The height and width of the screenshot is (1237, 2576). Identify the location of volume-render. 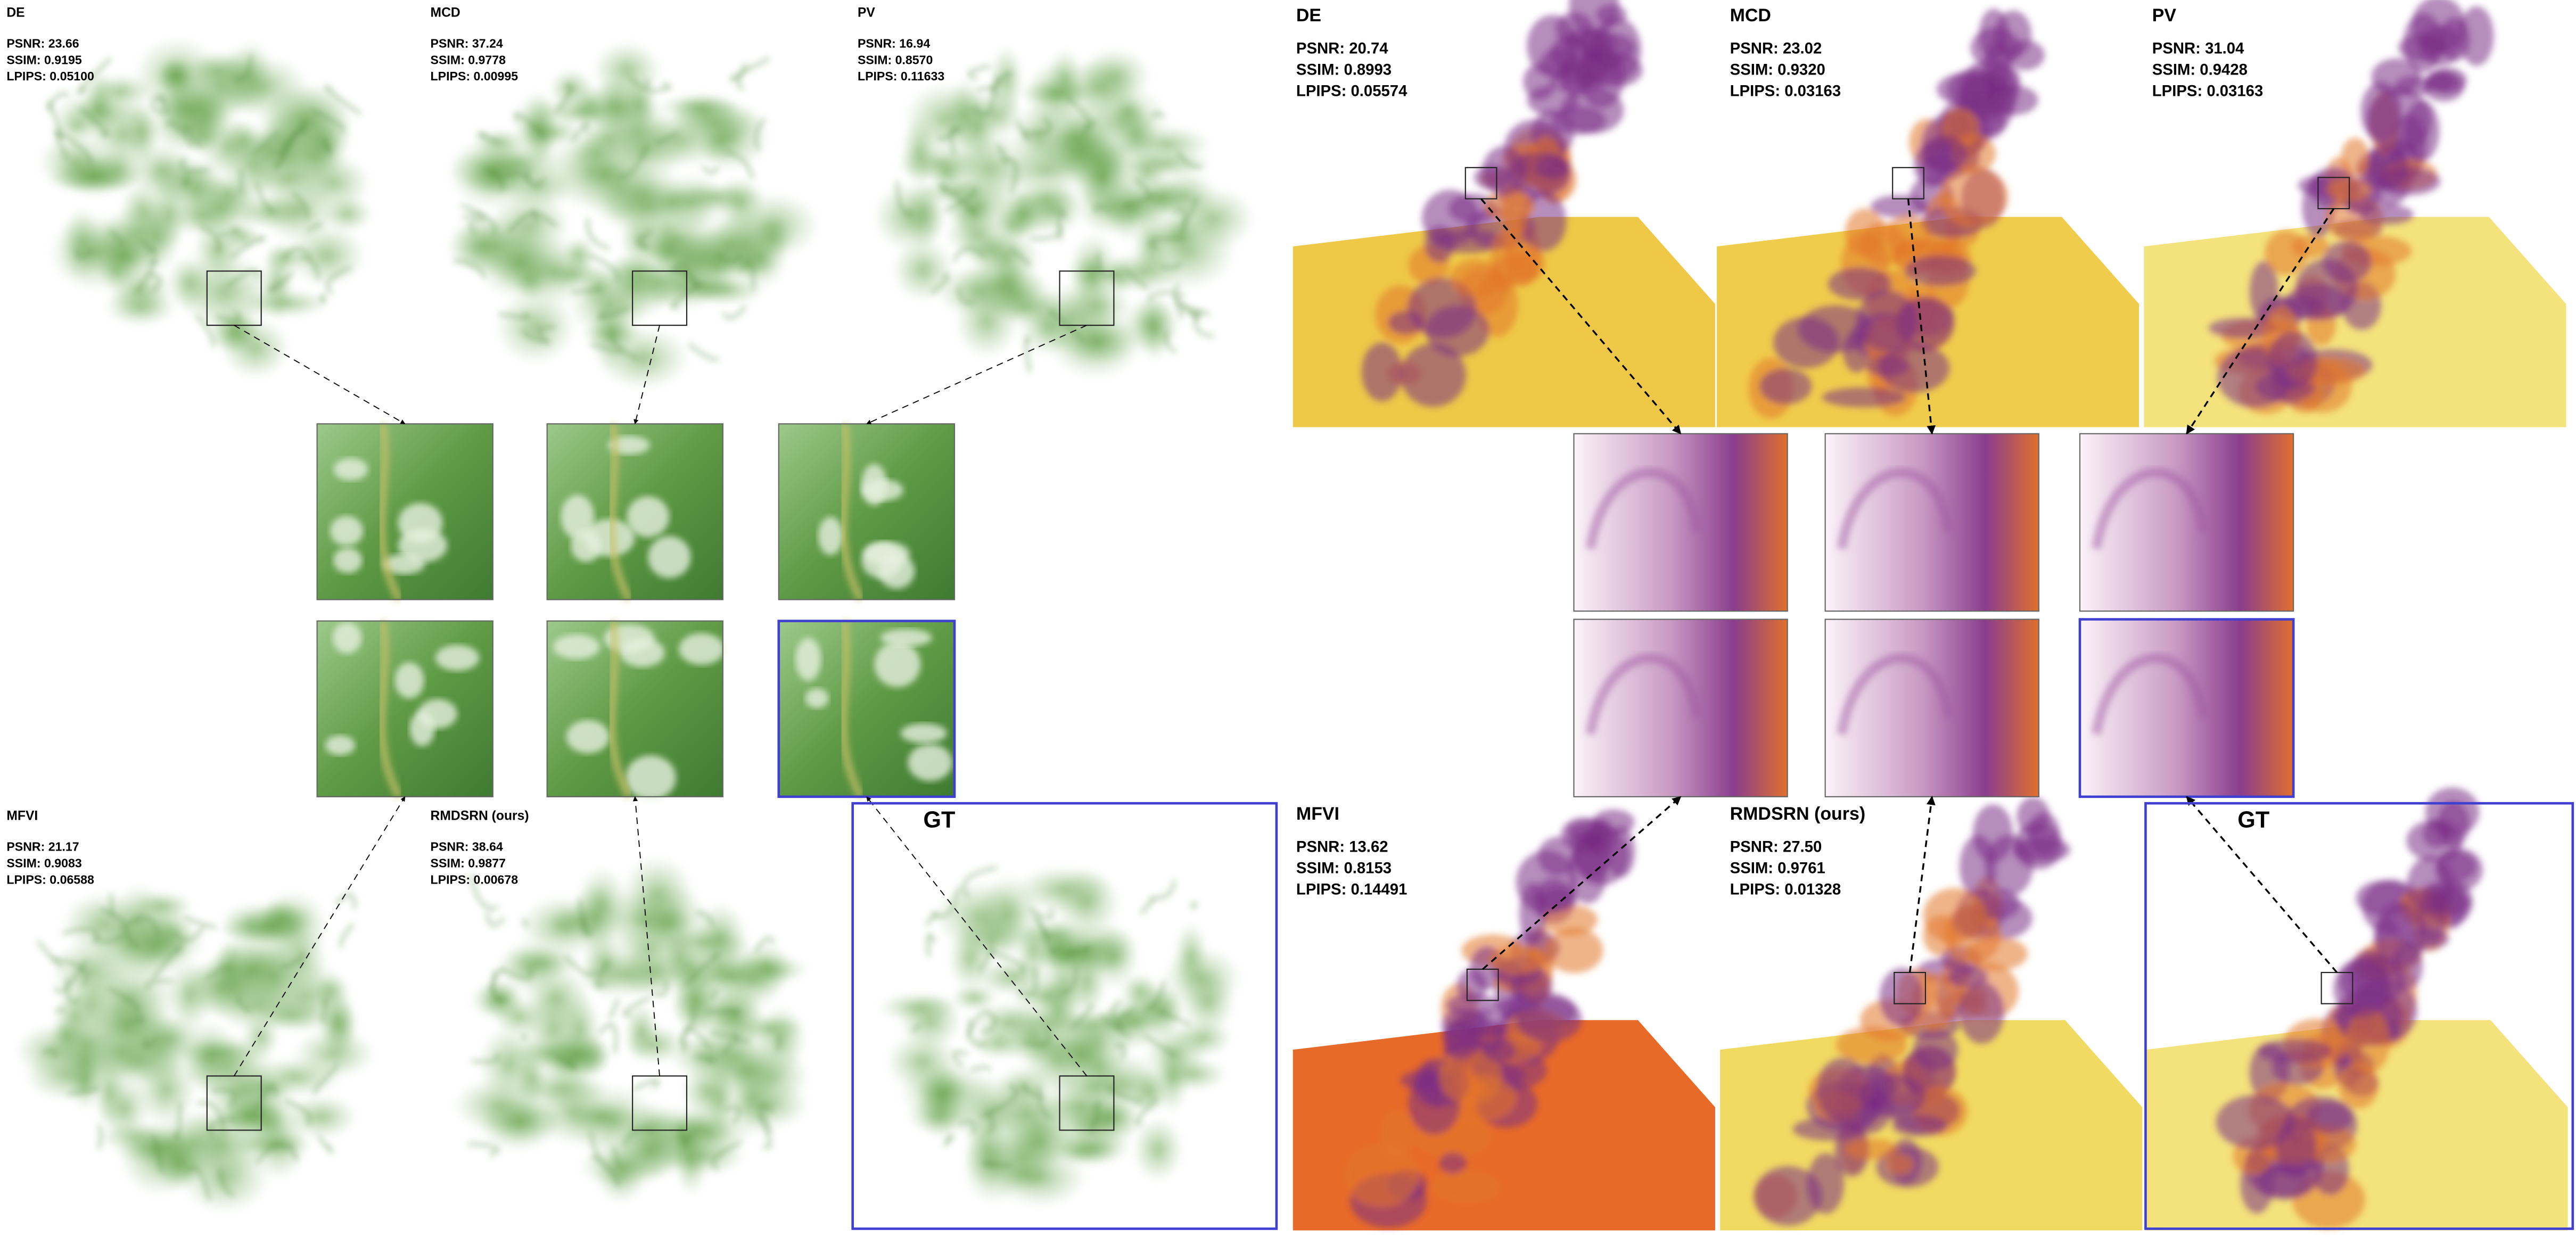
(1931, 1014).